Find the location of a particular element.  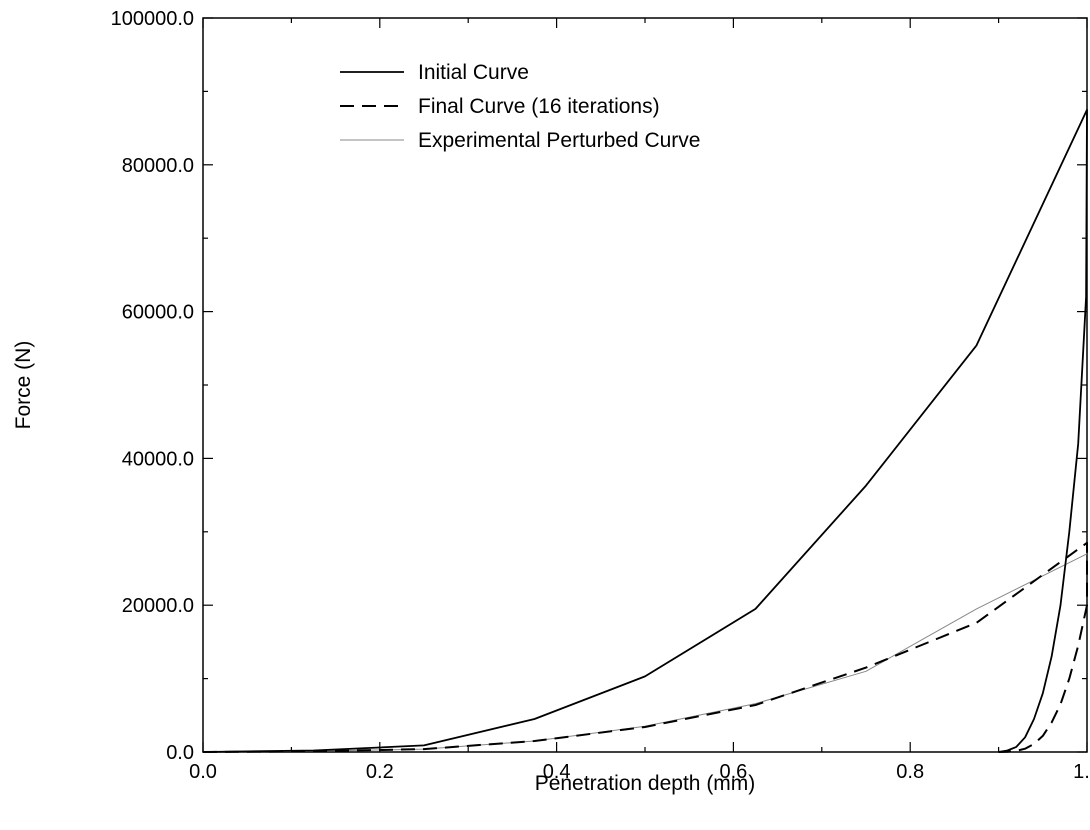

x-tick-label: 1.0 is located at coordinates (1081, 772).